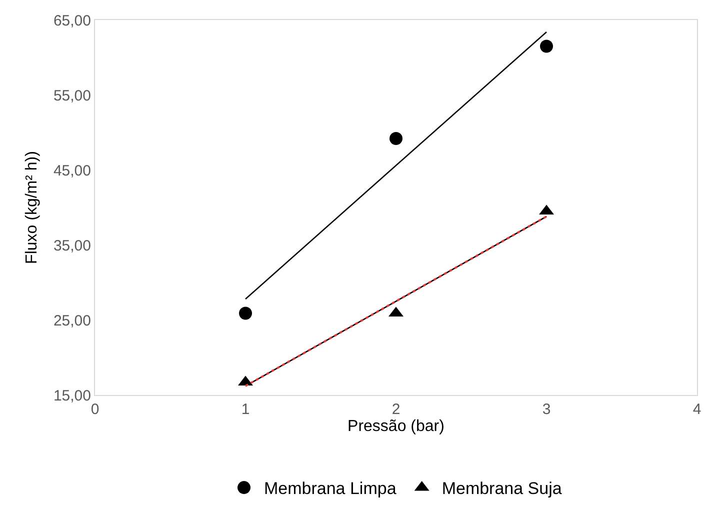 This screenshot has height=530, width=707. What do you see at coordinates (72, 395) in the screenshot?
I see `y-tick-label: 15,00` at bounding box center [72, 395].